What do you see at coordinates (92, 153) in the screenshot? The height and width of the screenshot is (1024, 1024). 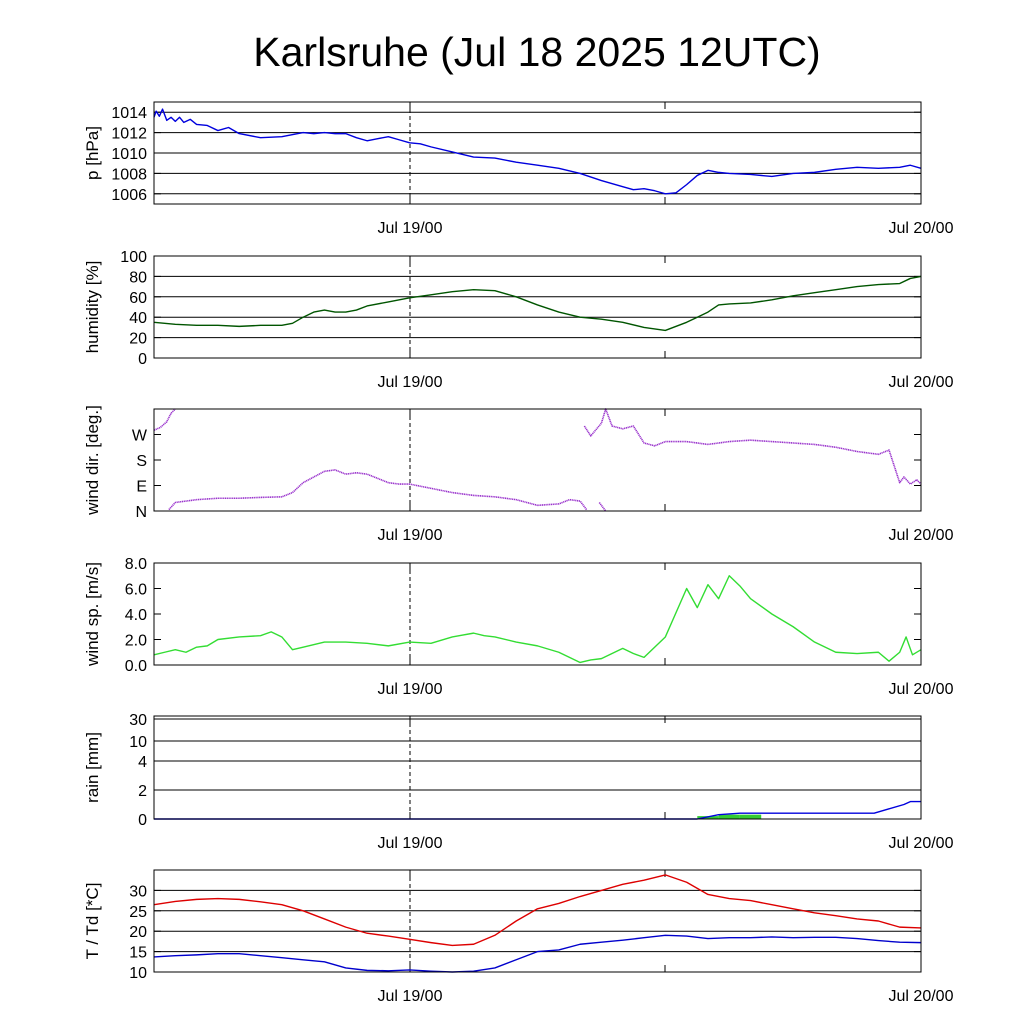 I see `pressure-axis-label: p [hPa]` at bounding box center [92, 153].